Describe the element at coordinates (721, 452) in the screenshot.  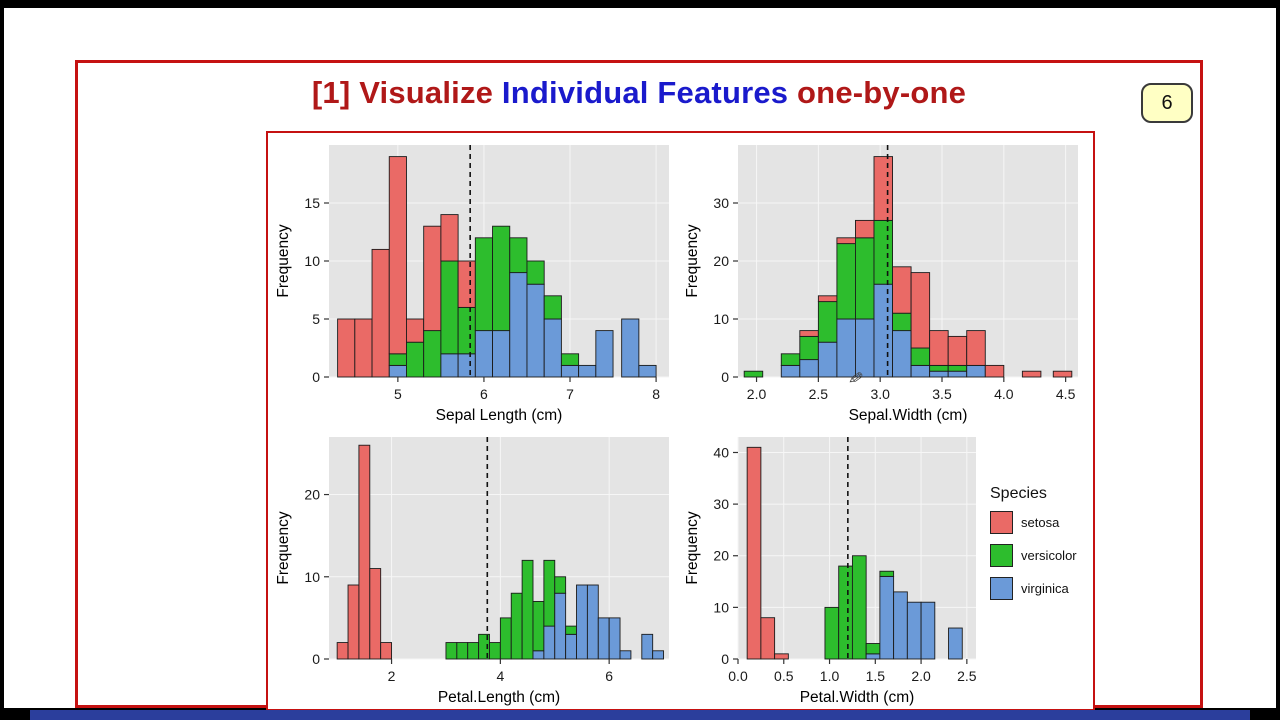
I see `svg-text: 40` at that location.